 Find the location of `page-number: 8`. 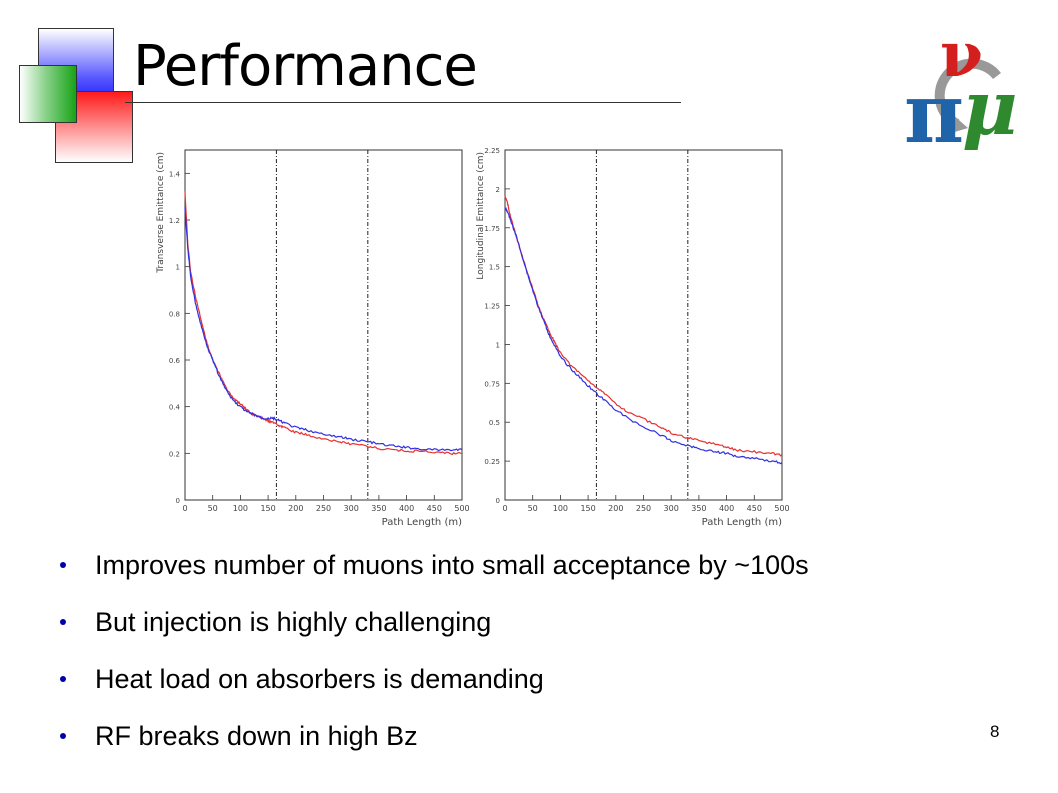

page-number: 8 is located at coordinates (995, 731).